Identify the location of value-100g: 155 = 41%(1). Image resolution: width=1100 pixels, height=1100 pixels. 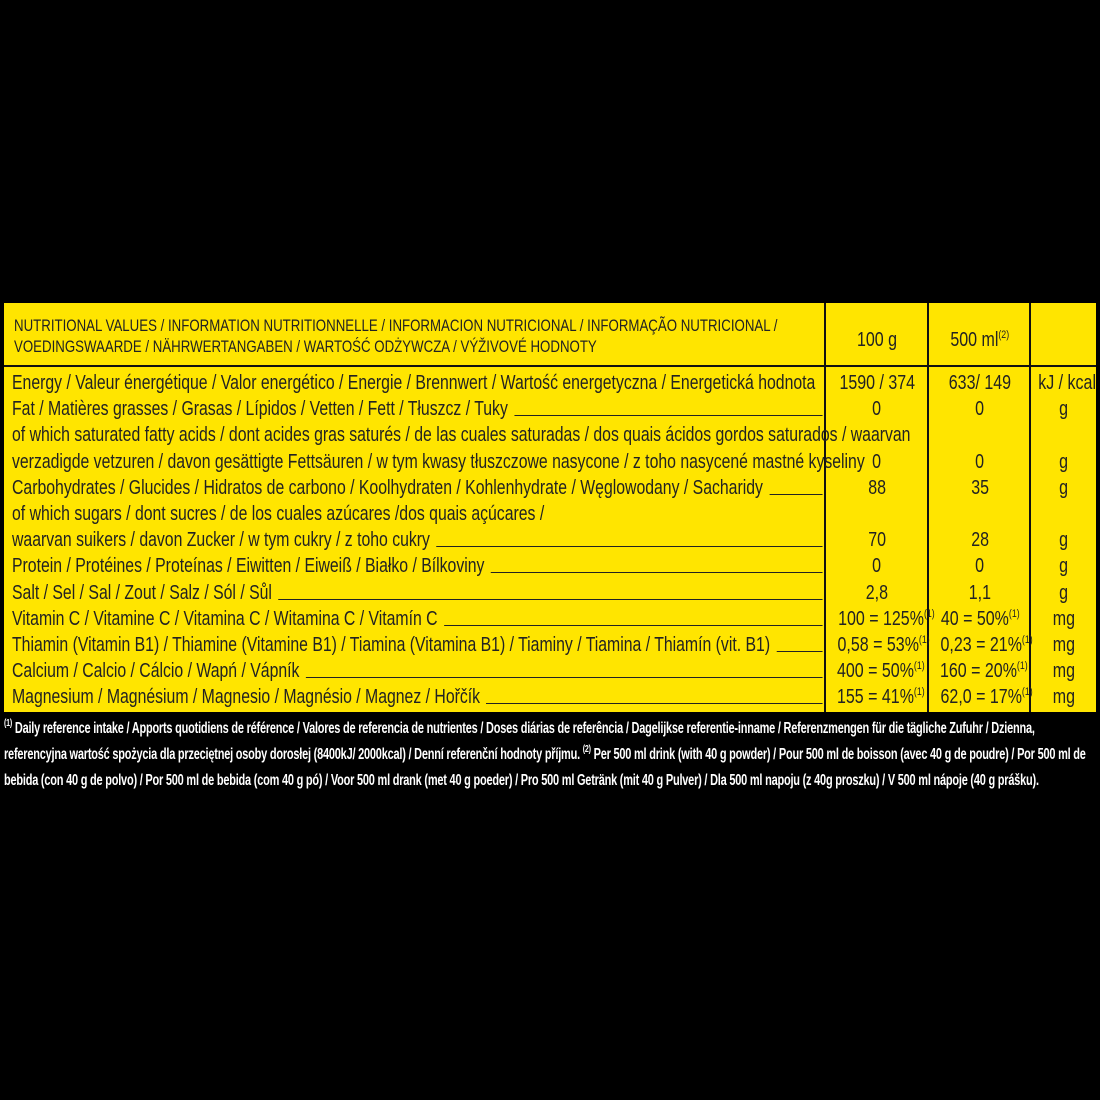
(877, 697).